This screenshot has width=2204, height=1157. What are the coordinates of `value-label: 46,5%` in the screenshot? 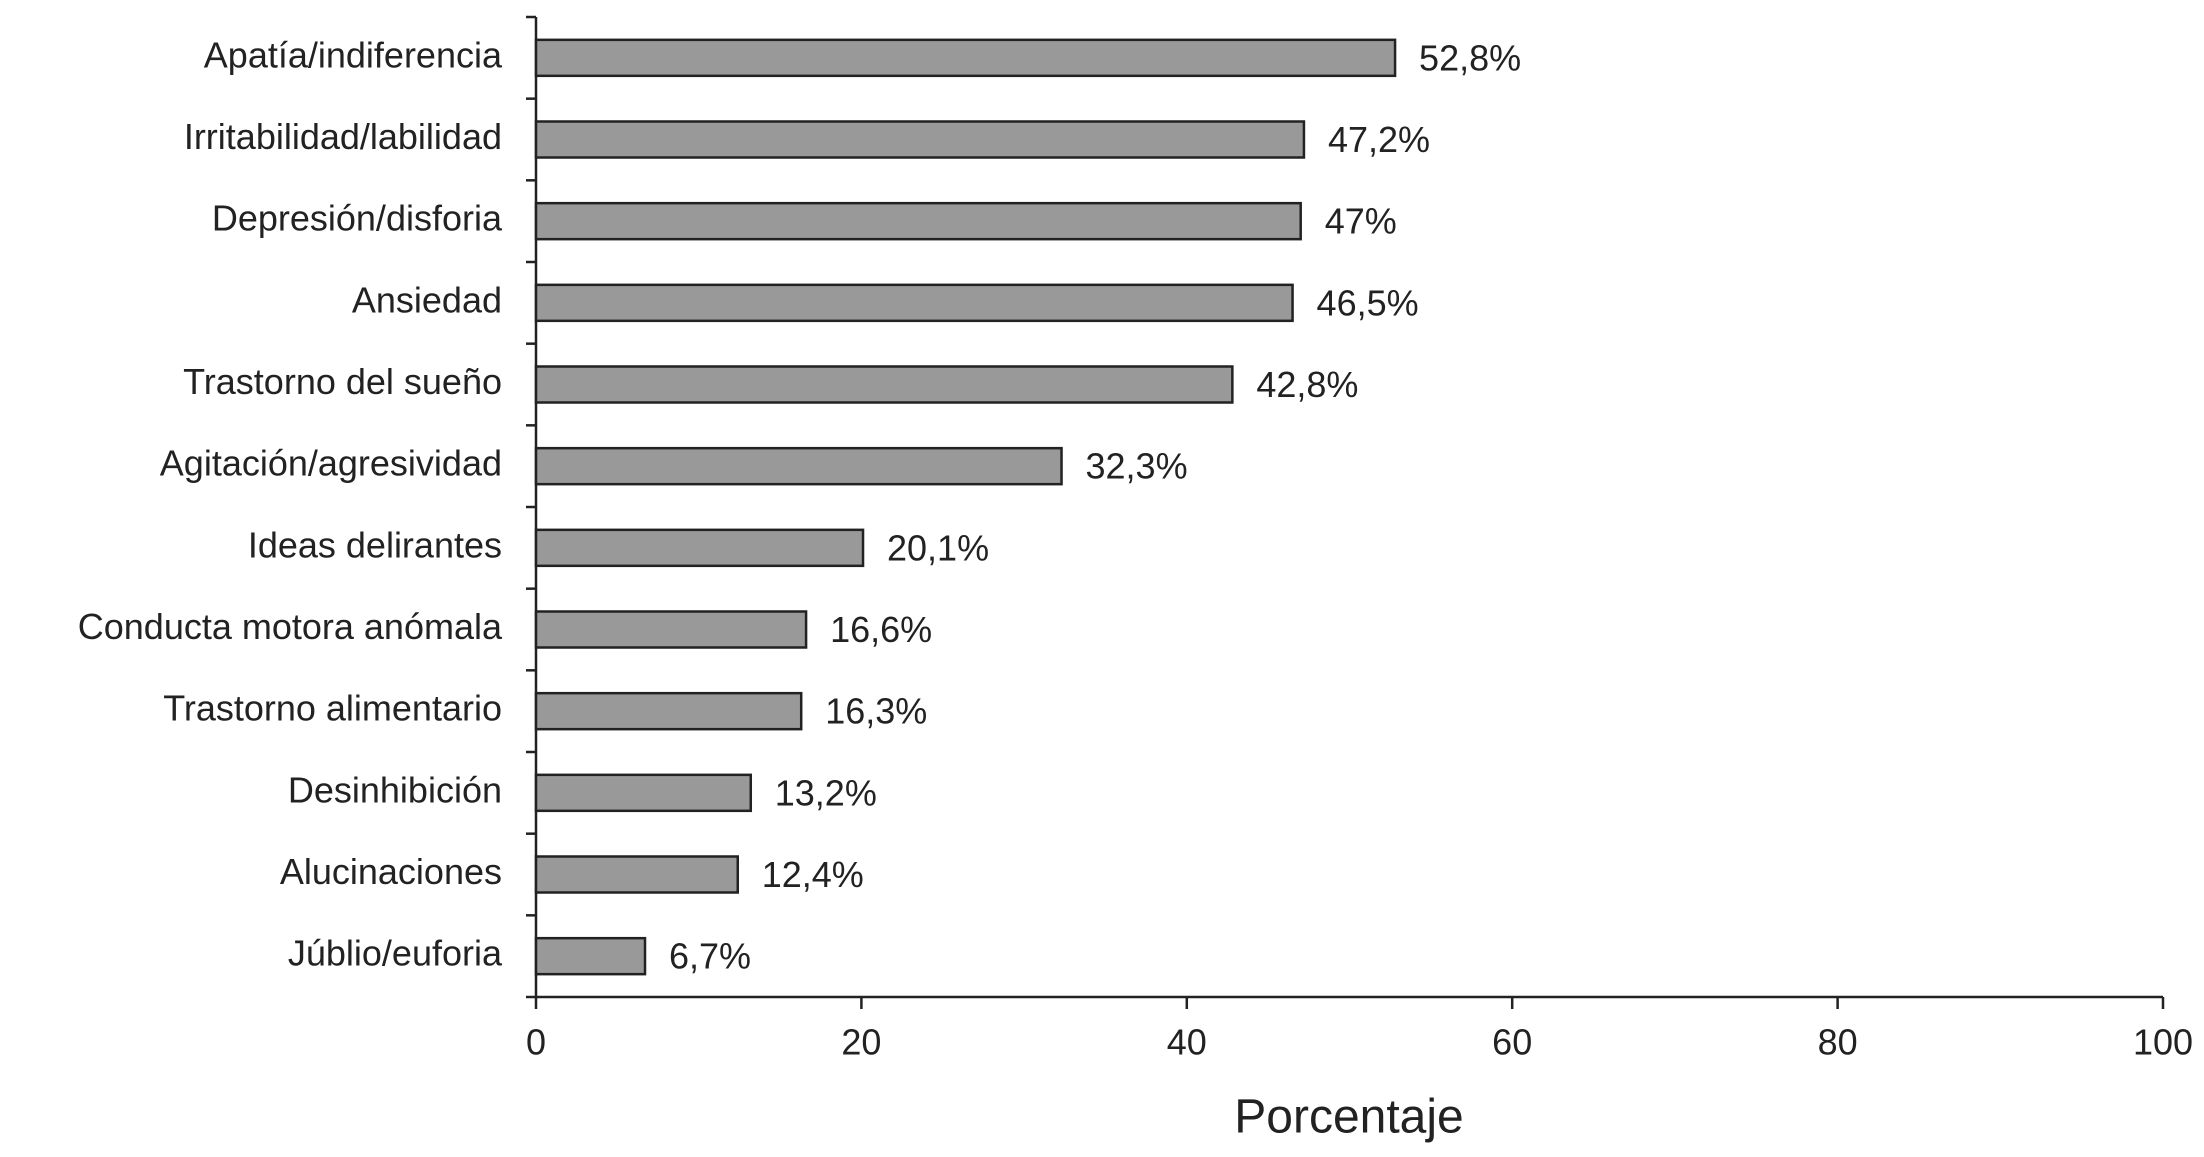 It's located at (1368, 302).